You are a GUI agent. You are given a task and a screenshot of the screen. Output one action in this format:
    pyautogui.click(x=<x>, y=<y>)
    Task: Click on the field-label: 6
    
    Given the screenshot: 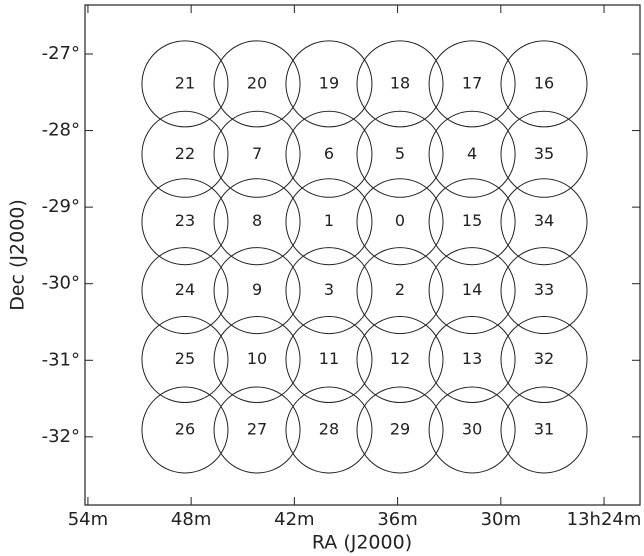 What is the action you would take?
    pyautogui.click(x=329, y=153)
    